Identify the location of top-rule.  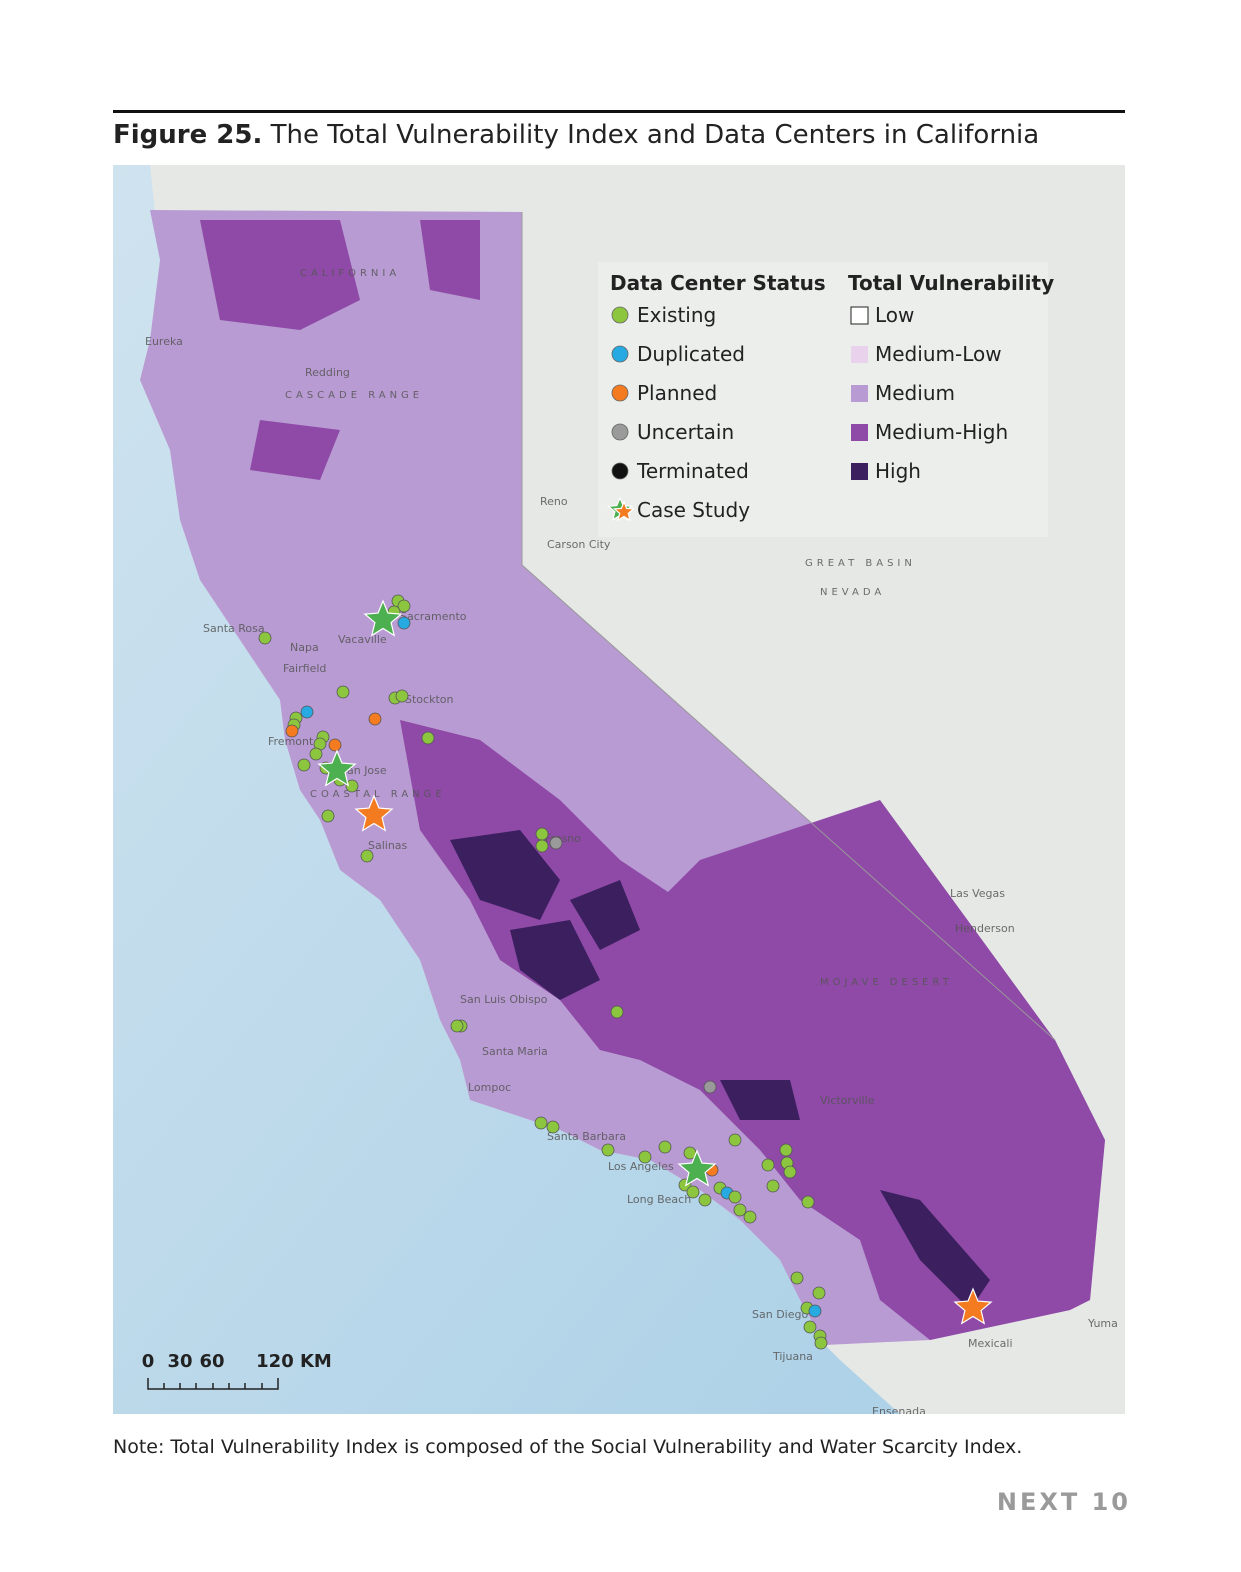
(619, 111).